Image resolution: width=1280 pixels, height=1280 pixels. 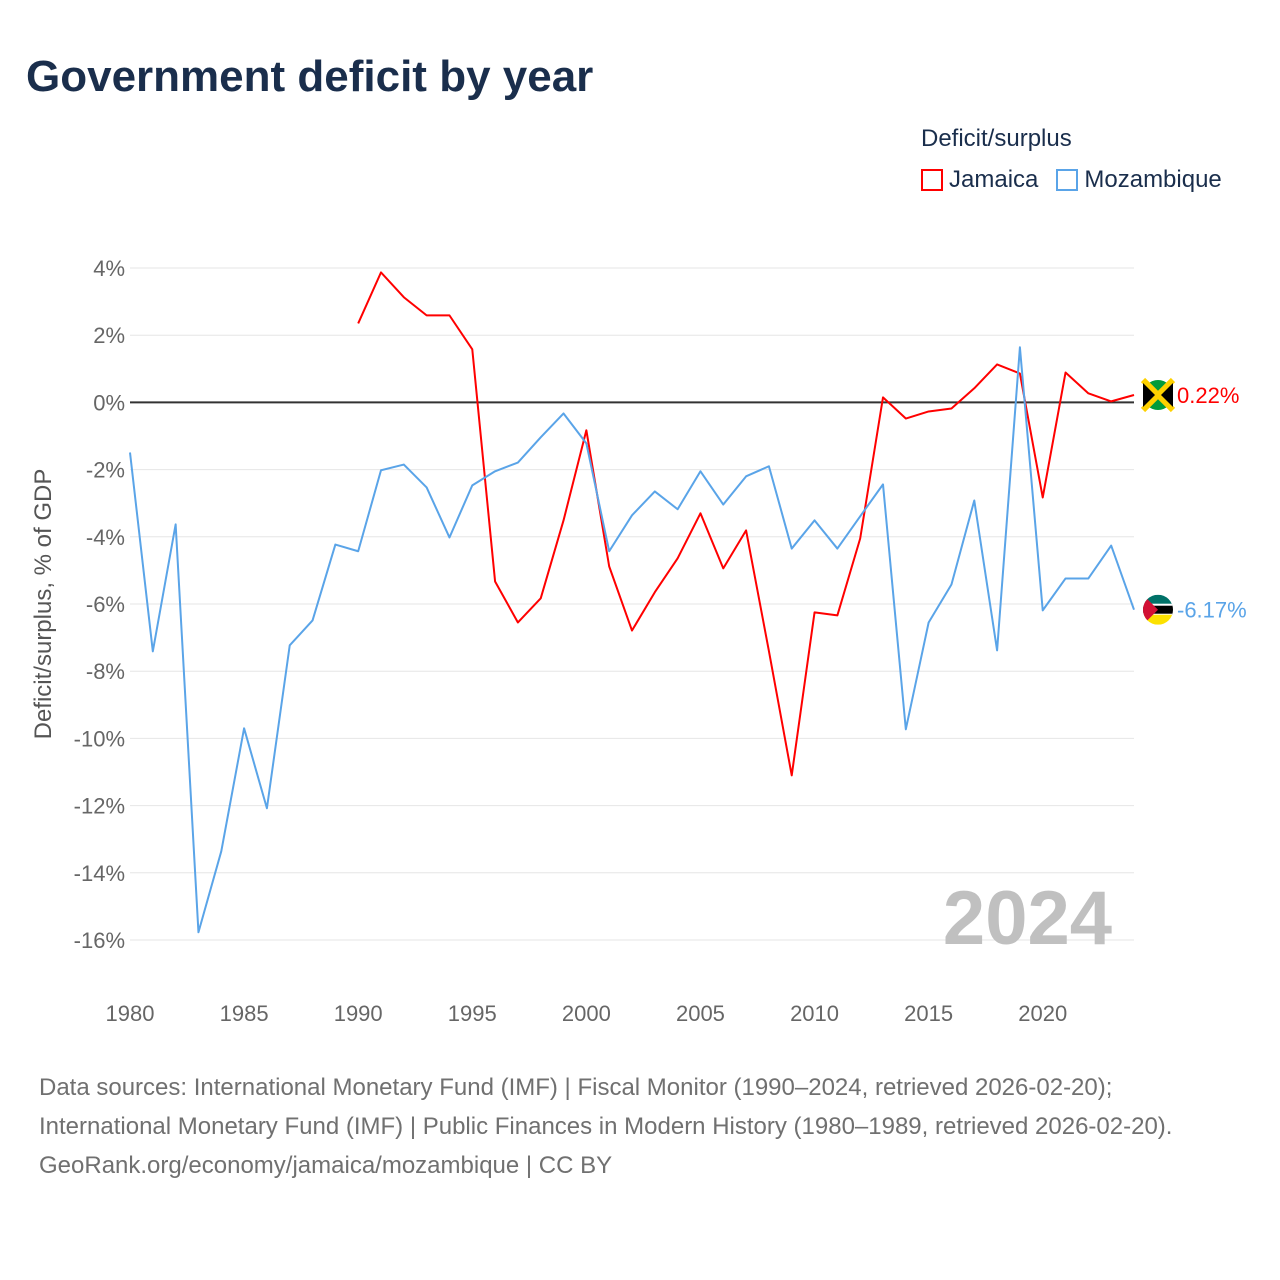 I want to click on x-tick-label: 2000, so click(x=586, y=1013).